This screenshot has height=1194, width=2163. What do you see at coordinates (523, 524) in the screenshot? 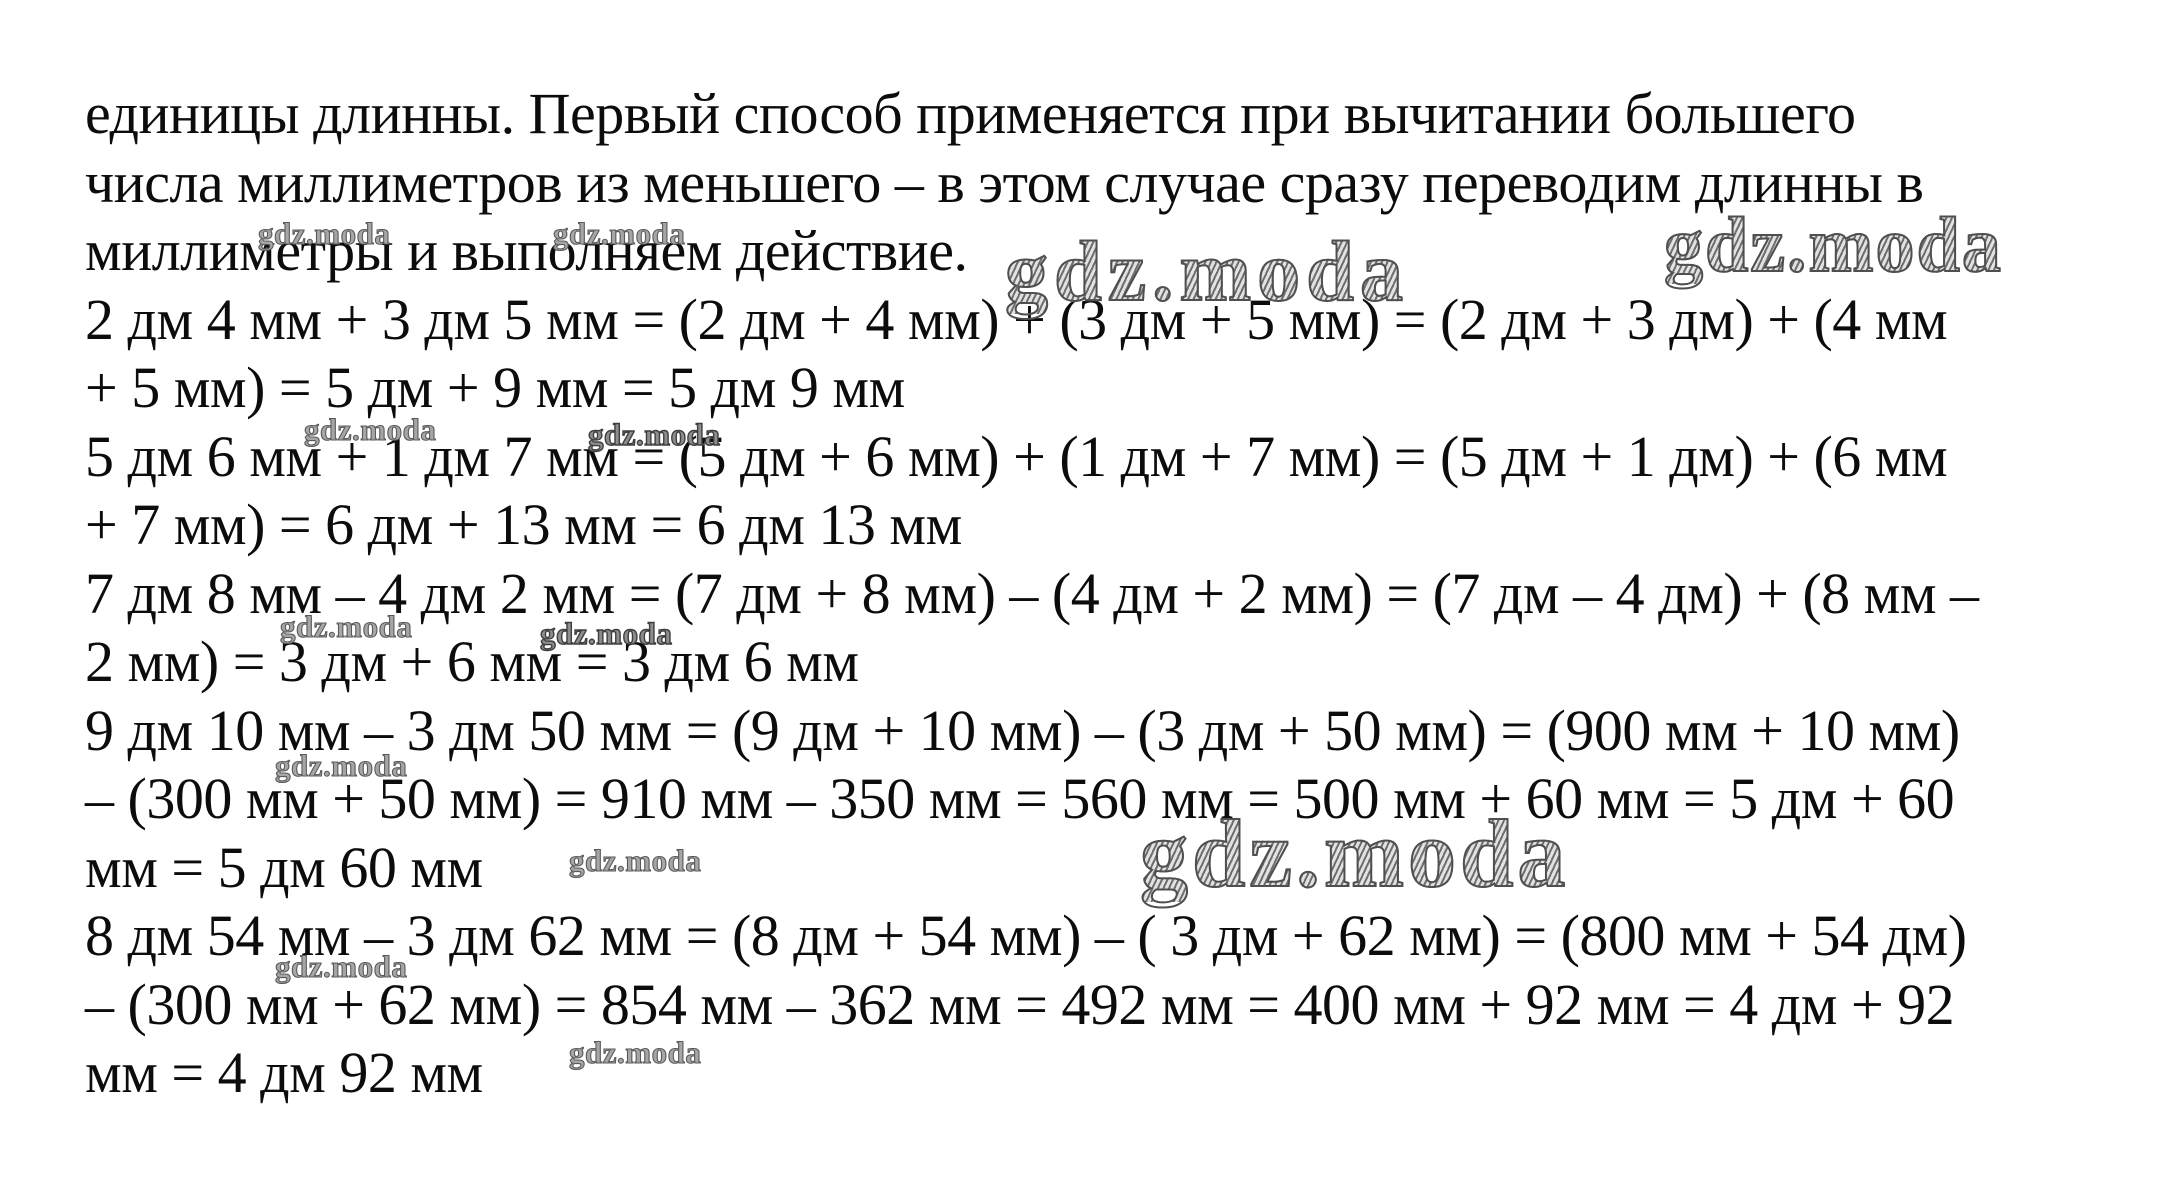
I see `text-line: + 7 мм) = 6 дм + 13 мм = 6 дм 13 мм` at bounding box center [523, 524].